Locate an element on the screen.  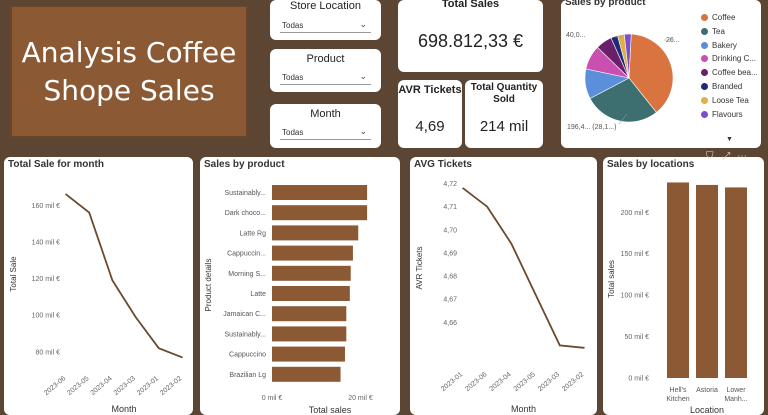
legend-item: Bakery is located at coordinates (719, 45).